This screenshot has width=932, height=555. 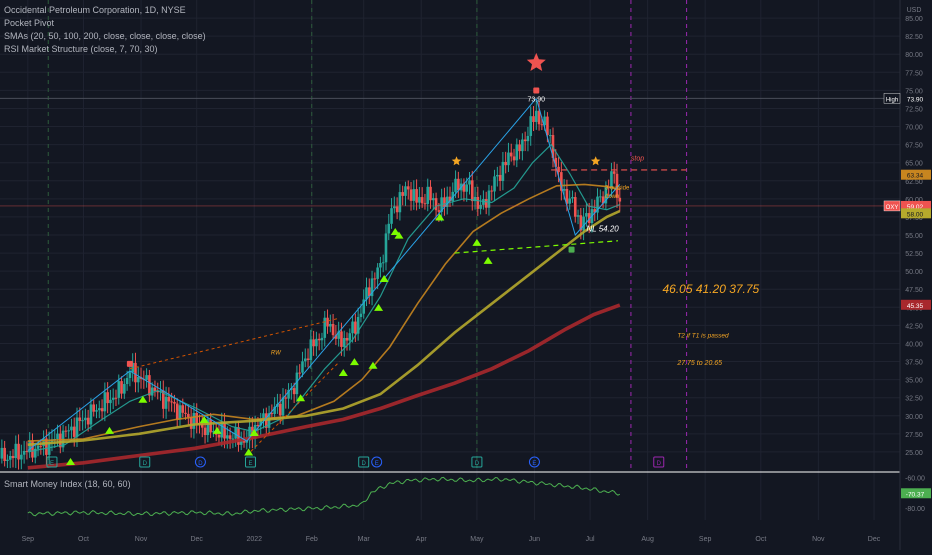 I want to click on smi-legend: Smart Money Index (18, 60, 60), so click(x=67, y=484).